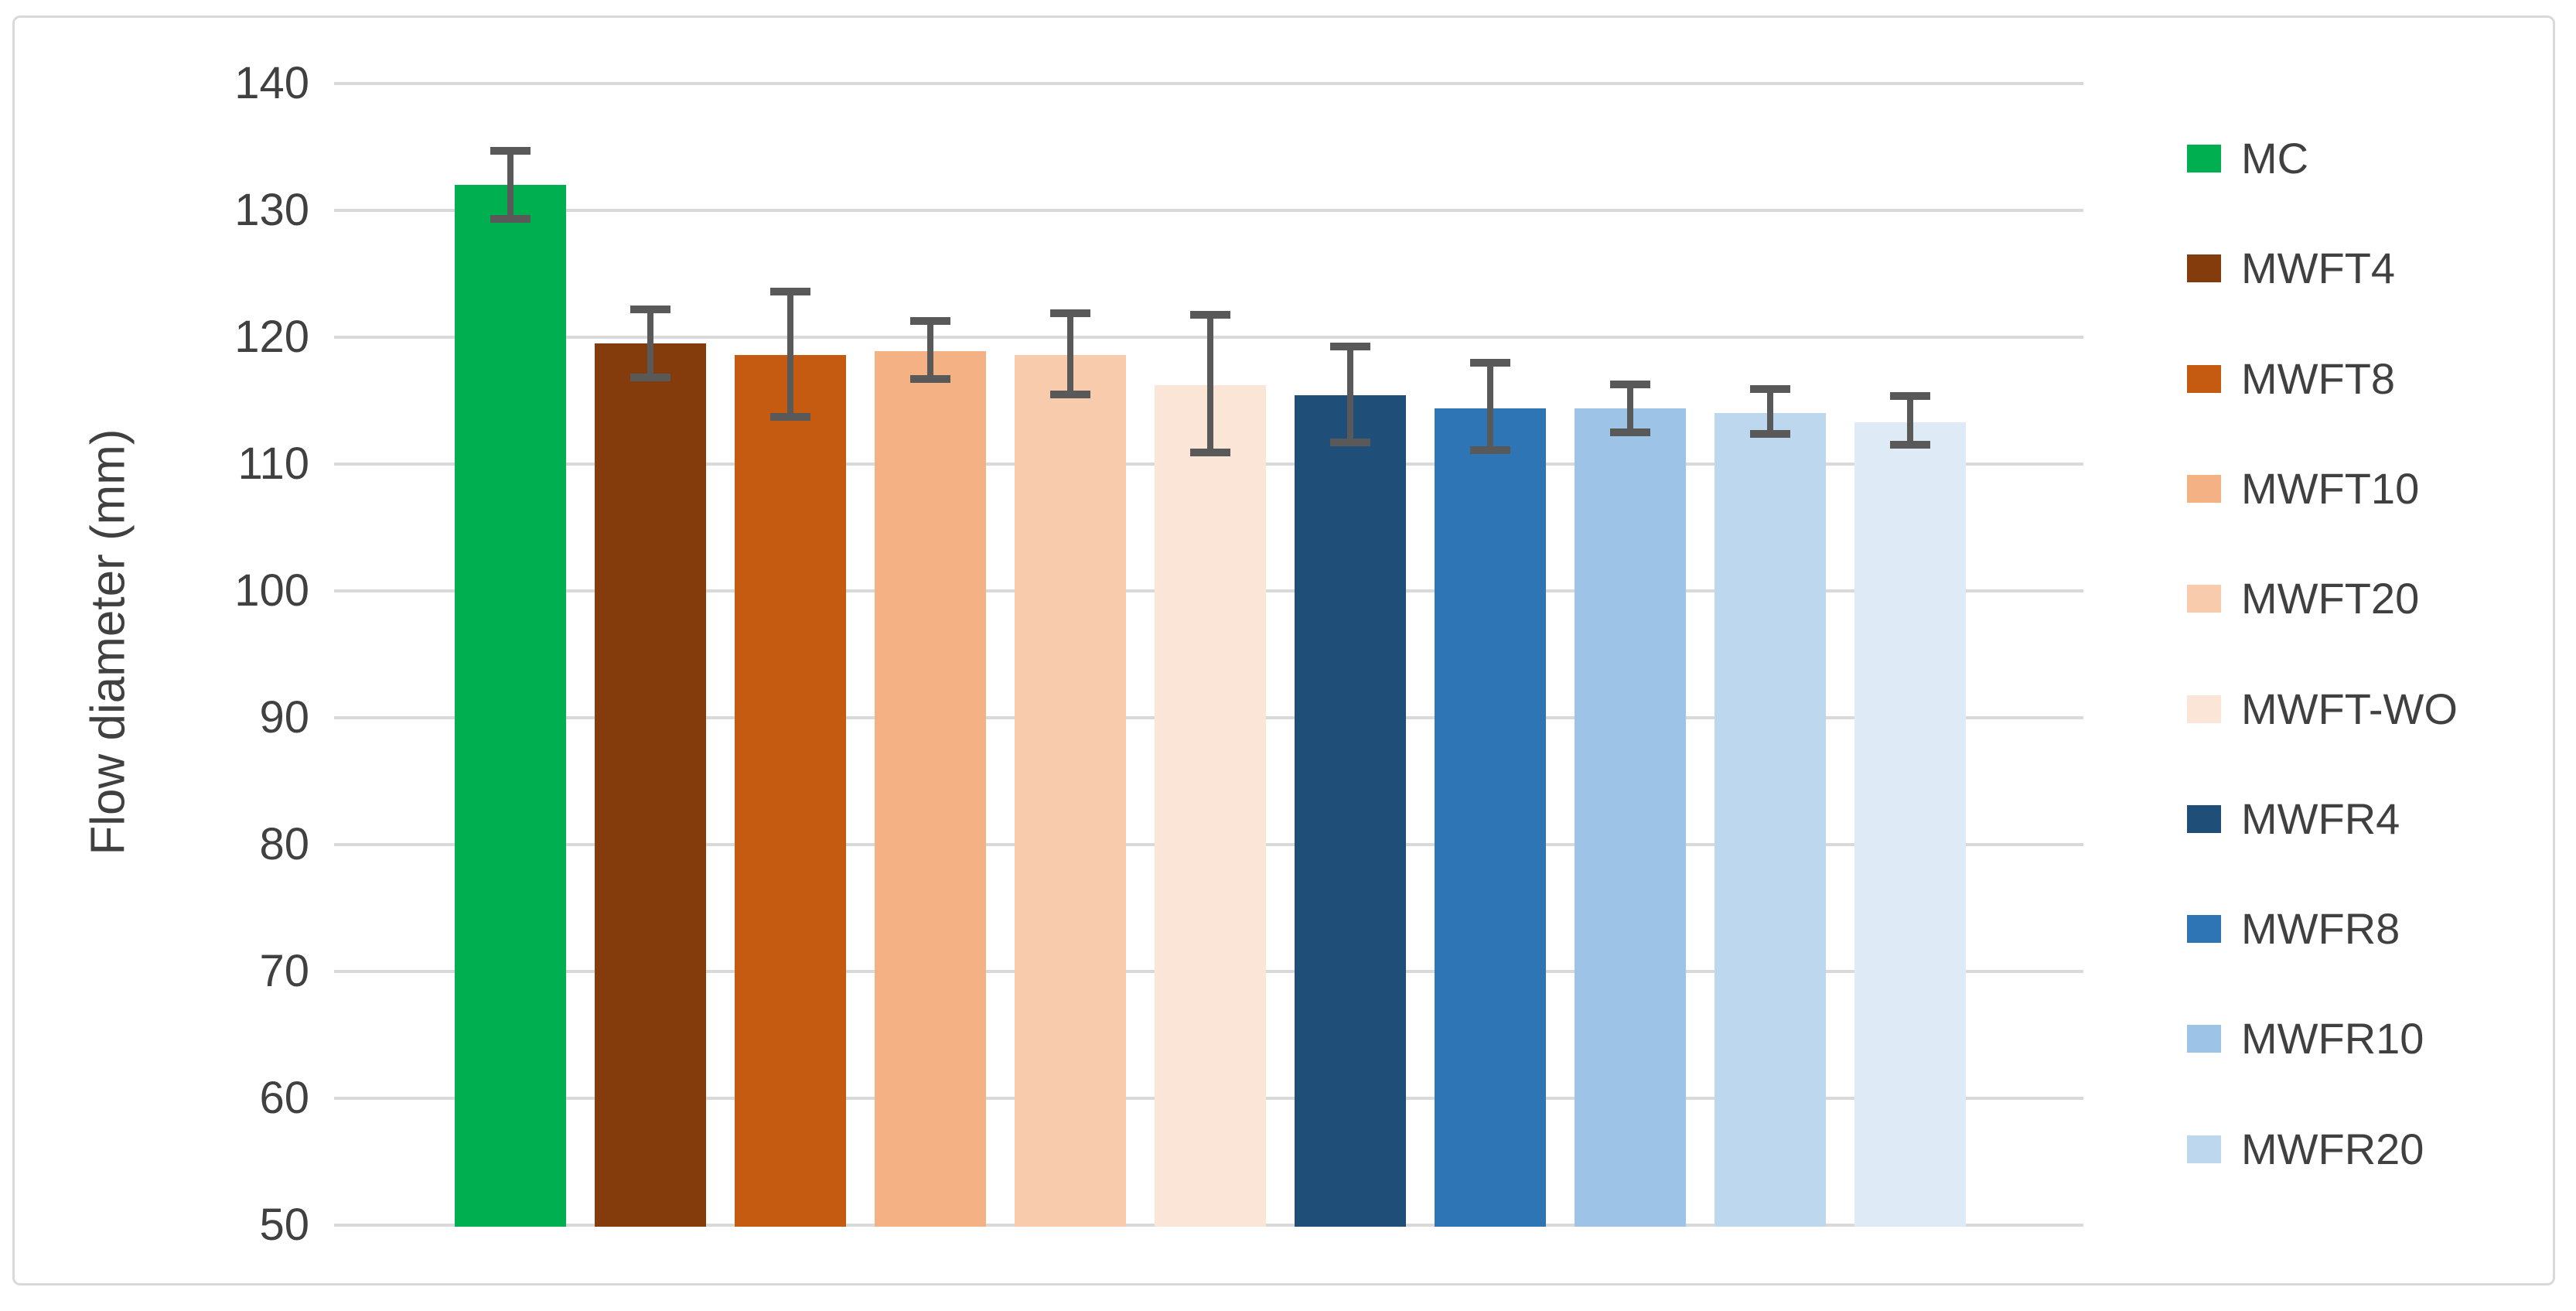 The image size is (2576, 1311). What do you see at coordinates (1070, 353) in the screenshot?
I see `error-bar-line-MWFT20` at bounding box center [1070, 353].